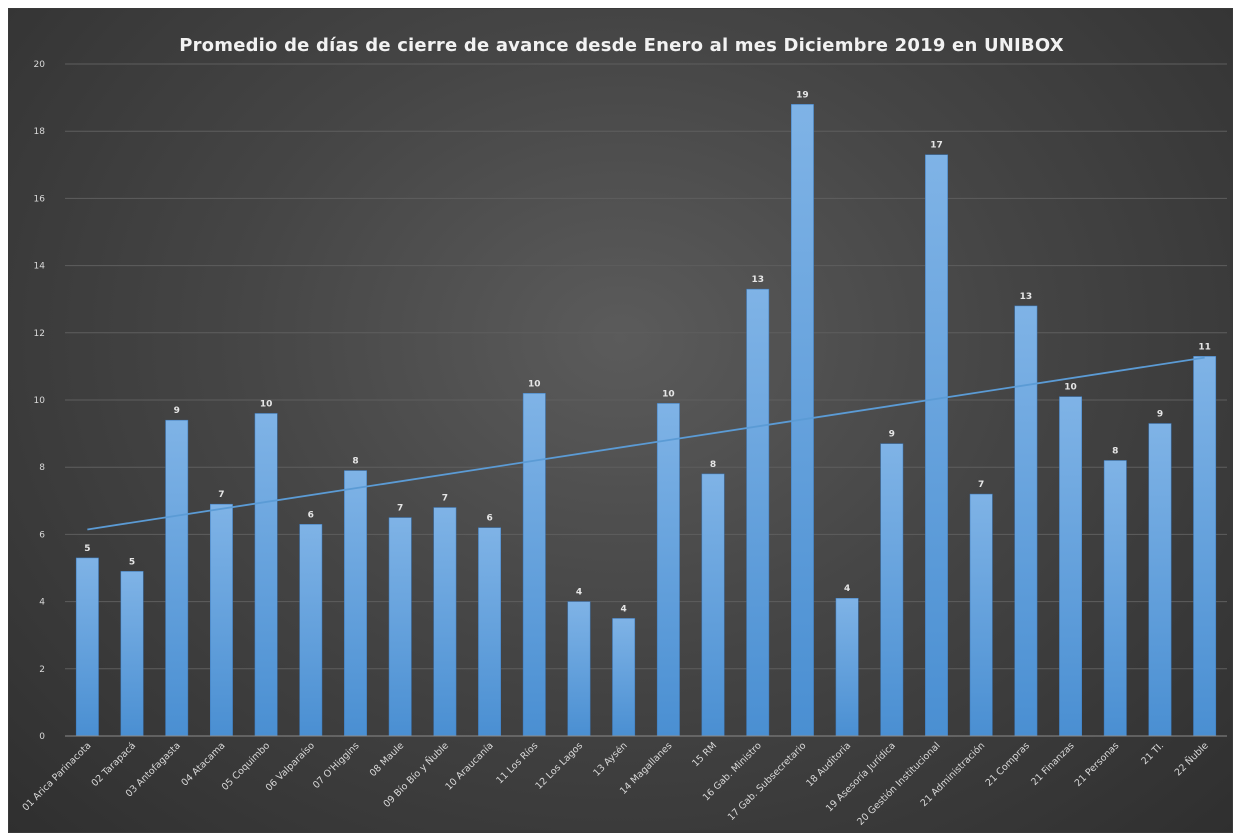 The height and width of the screenshot is (833, 1241). Describe the element at coordinates (40, 199) in the screenshot. I see `y-tick-label: 16` at that location.